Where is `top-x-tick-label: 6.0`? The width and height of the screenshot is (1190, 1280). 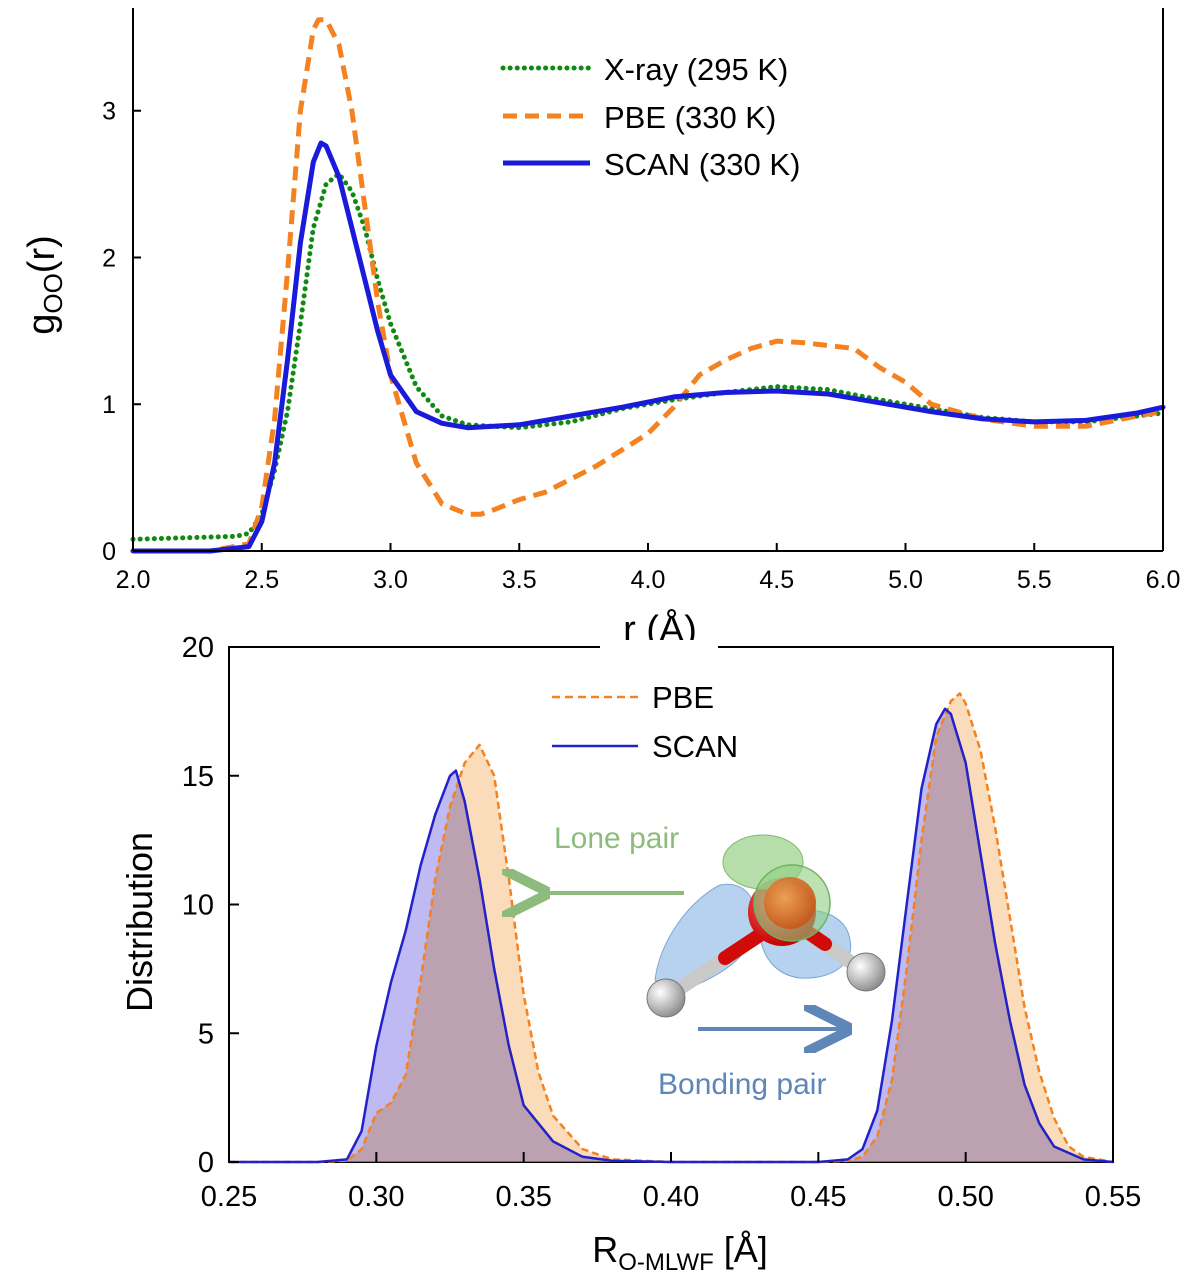 top-x-tick-label: 6.0 is located at coordinates (1163, 580).